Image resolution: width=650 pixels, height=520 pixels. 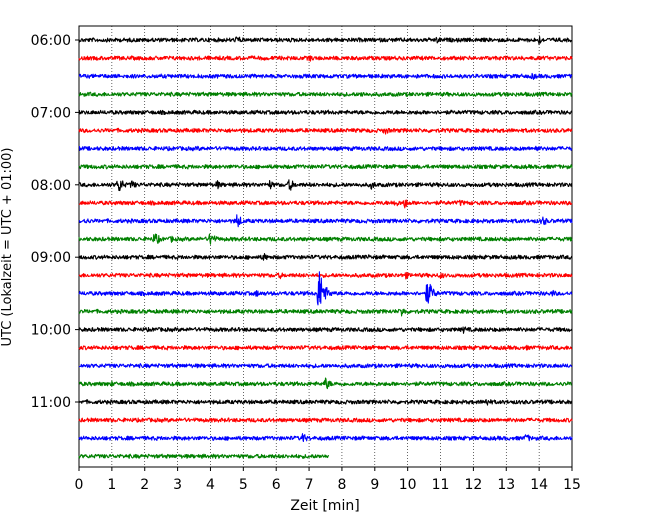 What do you see at coordinates (324, 506) in the screenshot?
I see `x-axis-label: Zeit [min]` at bounding box center [324, 506].